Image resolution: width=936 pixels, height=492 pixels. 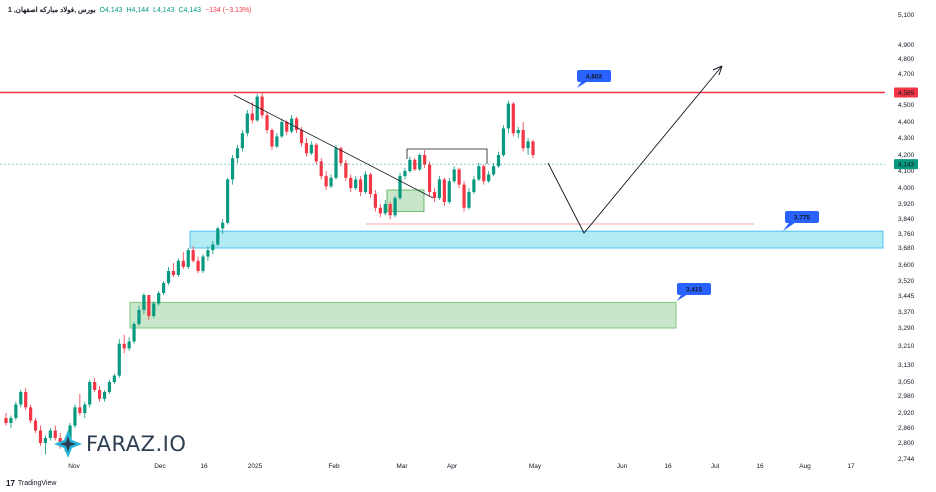 I want to click on y-tick-label: 3,130, so click(x=906, y=365).